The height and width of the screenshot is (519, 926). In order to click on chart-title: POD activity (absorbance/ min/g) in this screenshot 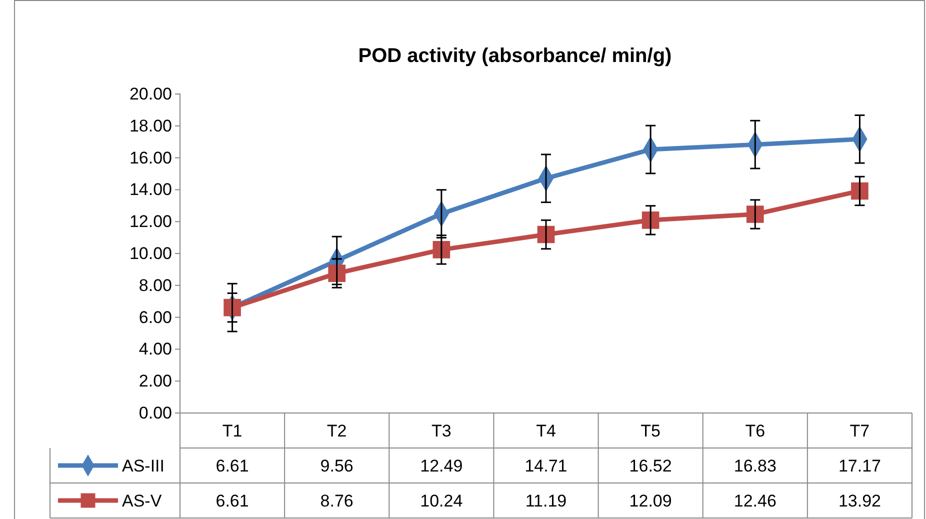, I will do `click(515, 56)`.